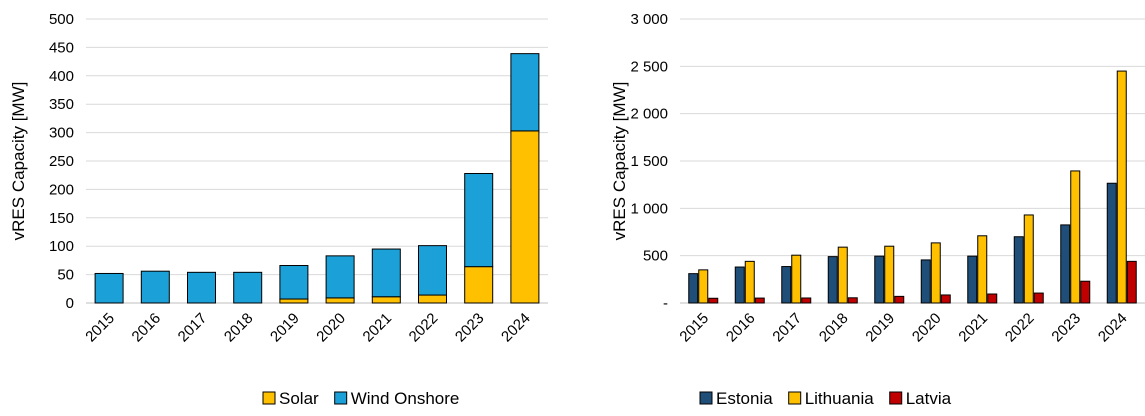 This screenshot has width=1145, height=416. What do you see at coordinates (65, 275) in the screenshot?
I see `y-tick-label: 50` at bounding box center [65, 275].